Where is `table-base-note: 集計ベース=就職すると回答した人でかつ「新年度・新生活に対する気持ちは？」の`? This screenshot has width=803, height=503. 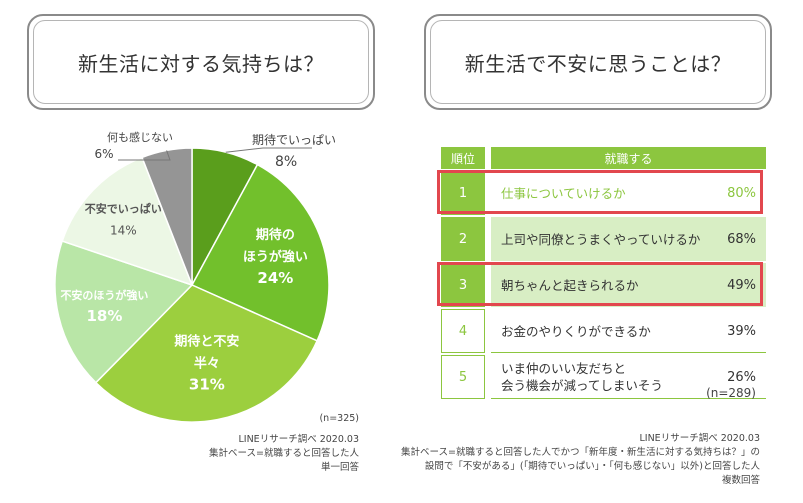 table-base-note: 集計ベース=就職すると回答した人でかつ「新年度・新生活に対する気持ちは？」の is located at coordinates (580, 452).